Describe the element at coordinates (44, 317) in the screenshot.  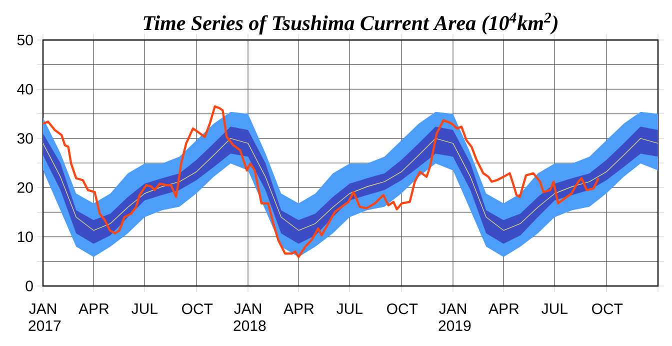
I see `x-tick-label: JAN 2017` at that location.